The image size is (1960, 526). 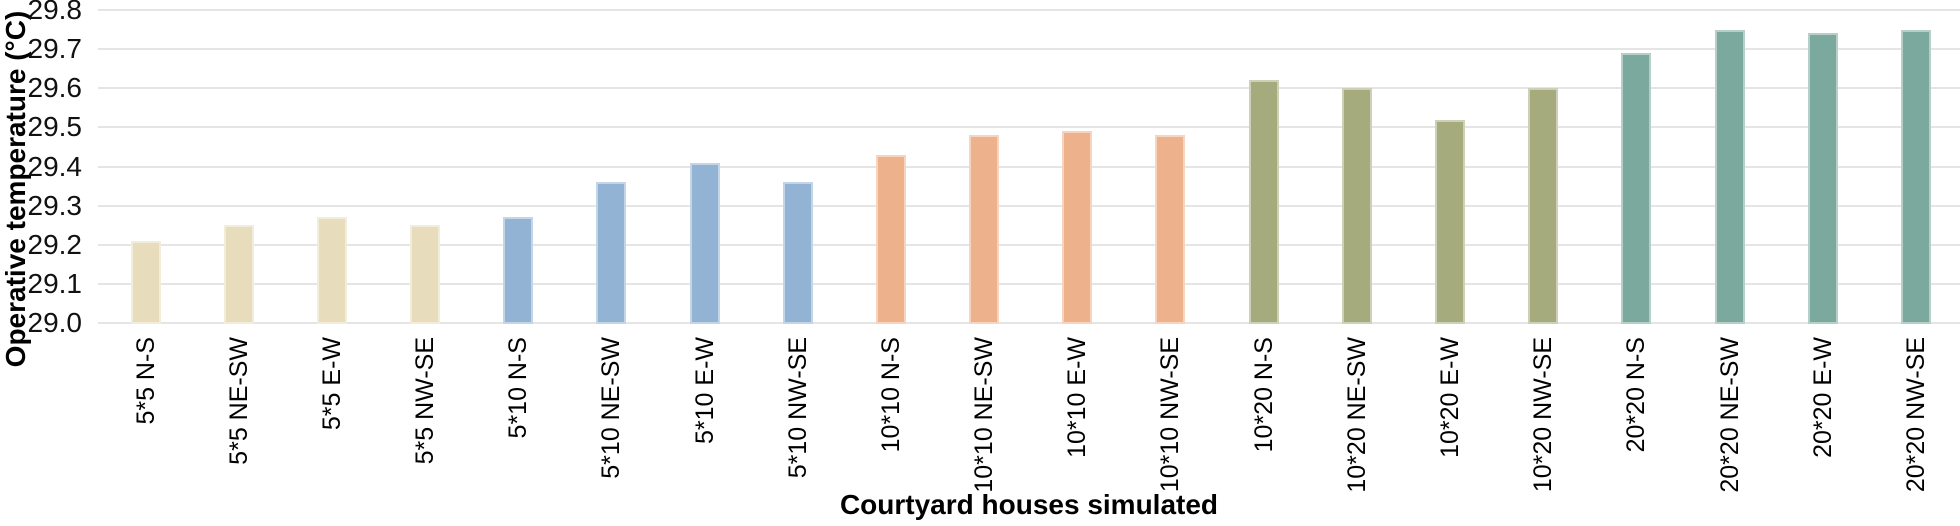 I want to click on y-tick-label: 29.3, so click(x=55, y=205).